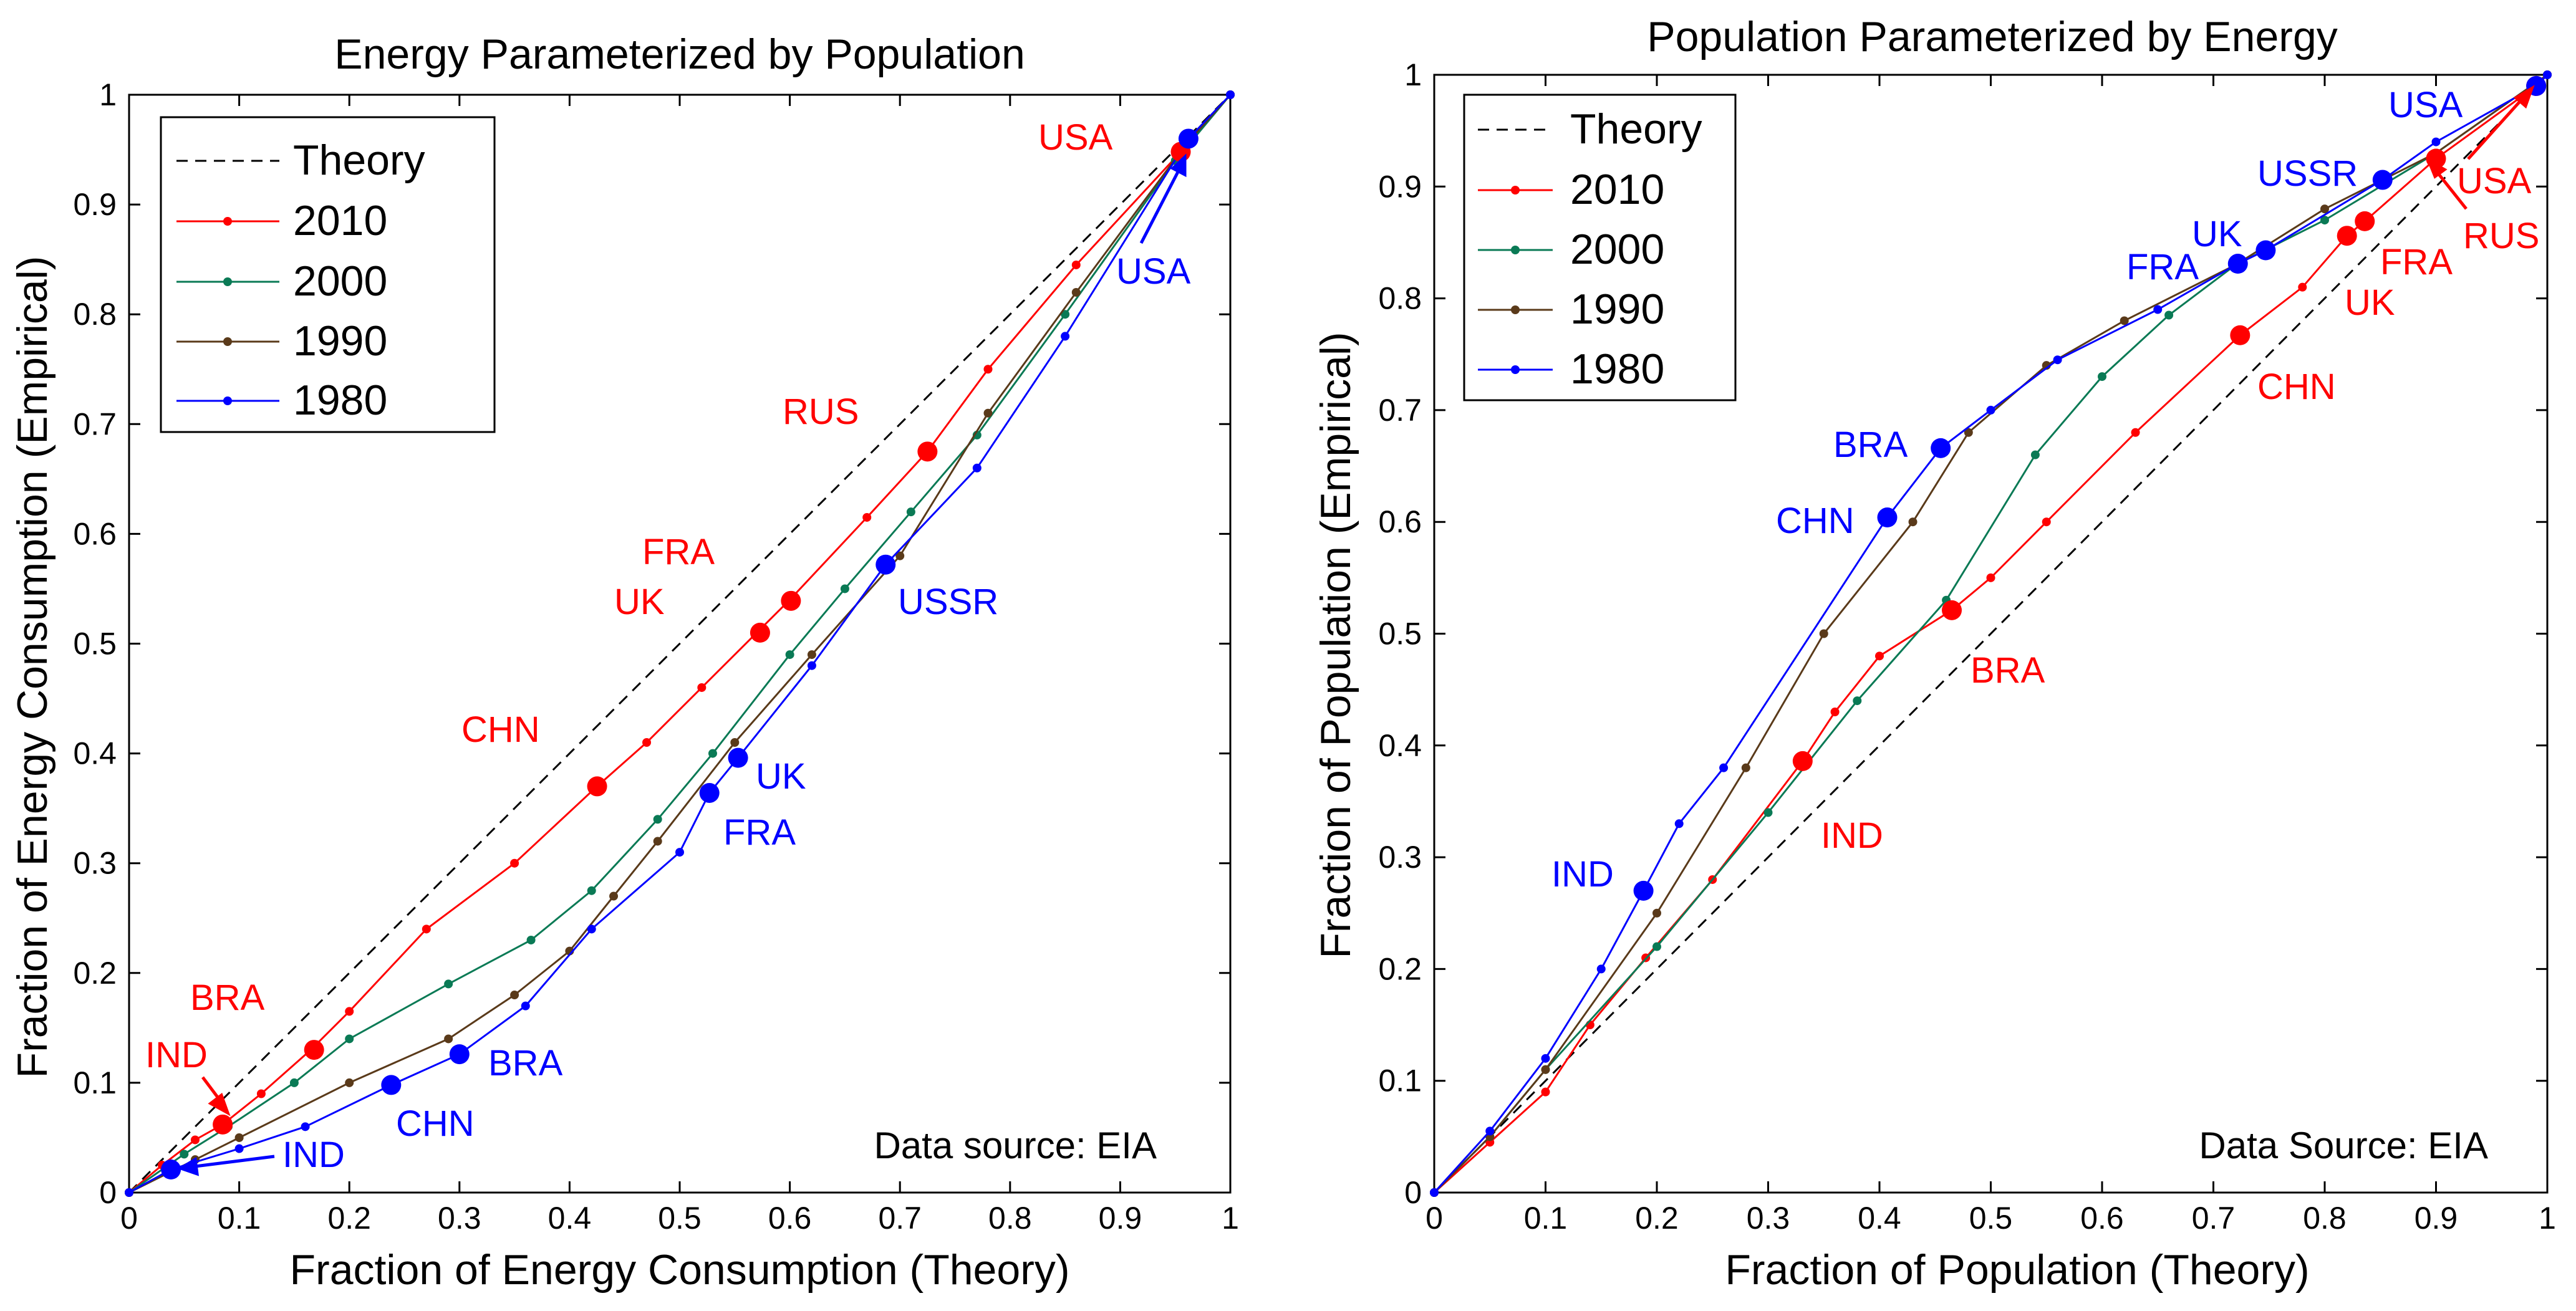  Describe the element at coordinates (781, 776) in the screenshot. I see `label-uk-1980-b: UK` at that location.